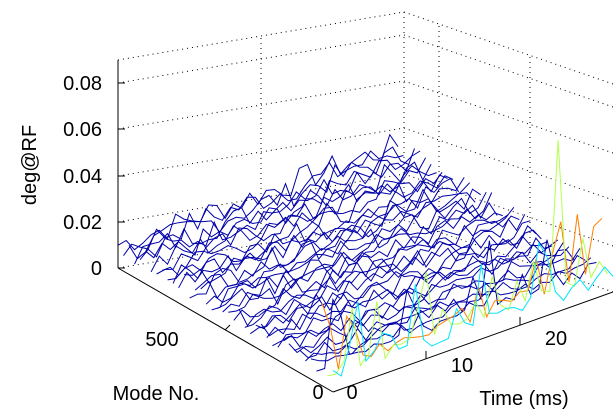 The width and height of the screenshot is (613, 413). I want to click on mode-axis-label: Mode No., so click(156, 394).